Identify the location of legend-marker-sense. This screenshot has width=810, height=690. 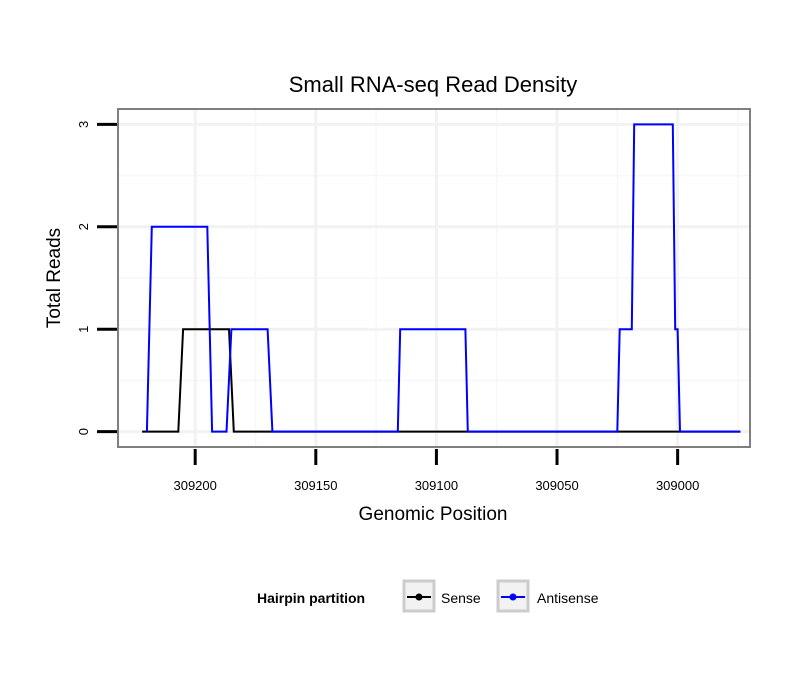
(419, 597).